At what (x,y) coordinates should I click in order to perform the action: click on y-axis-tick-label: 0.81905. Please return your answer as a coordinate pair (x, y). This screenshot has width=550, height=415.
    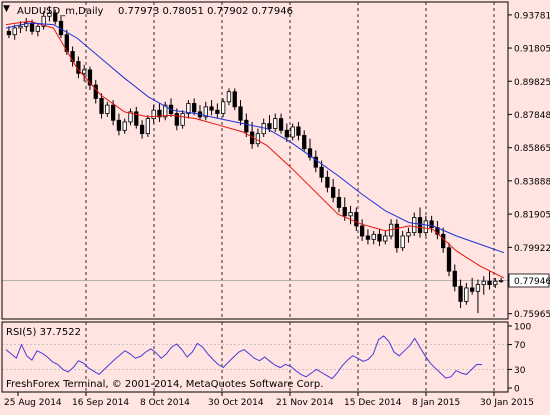
    Looking at the image, I should click on (532, 216).